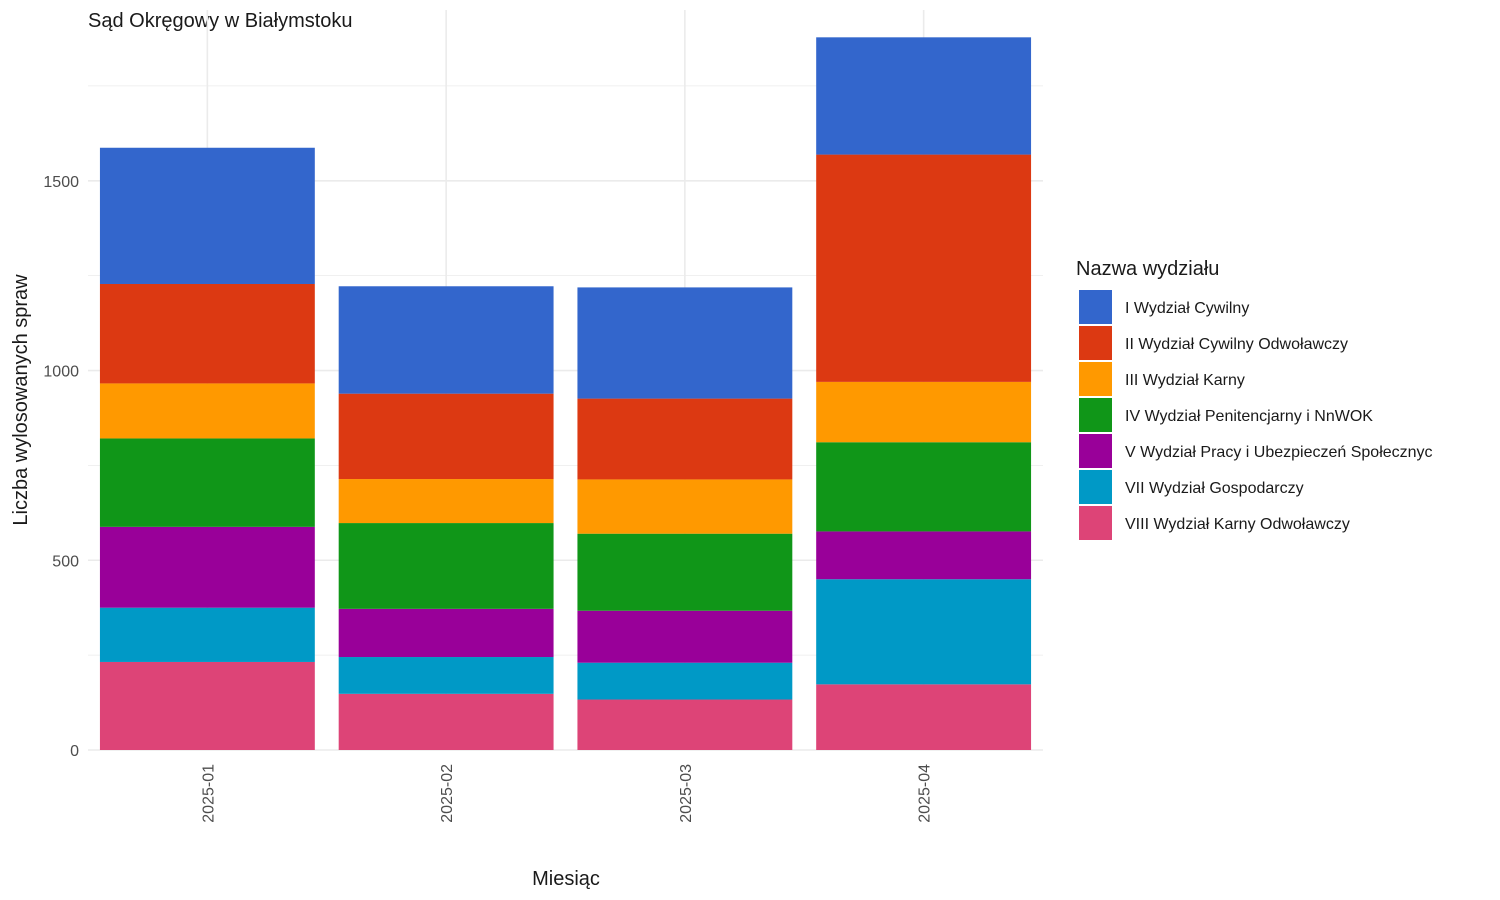 This screenshot has width=1500, height=900. What do you see at coordinates (21, 400) in the screenshot?
I see `y-axis-title: Liczba wylosowanych spraw` at bounding box center [21, 400].